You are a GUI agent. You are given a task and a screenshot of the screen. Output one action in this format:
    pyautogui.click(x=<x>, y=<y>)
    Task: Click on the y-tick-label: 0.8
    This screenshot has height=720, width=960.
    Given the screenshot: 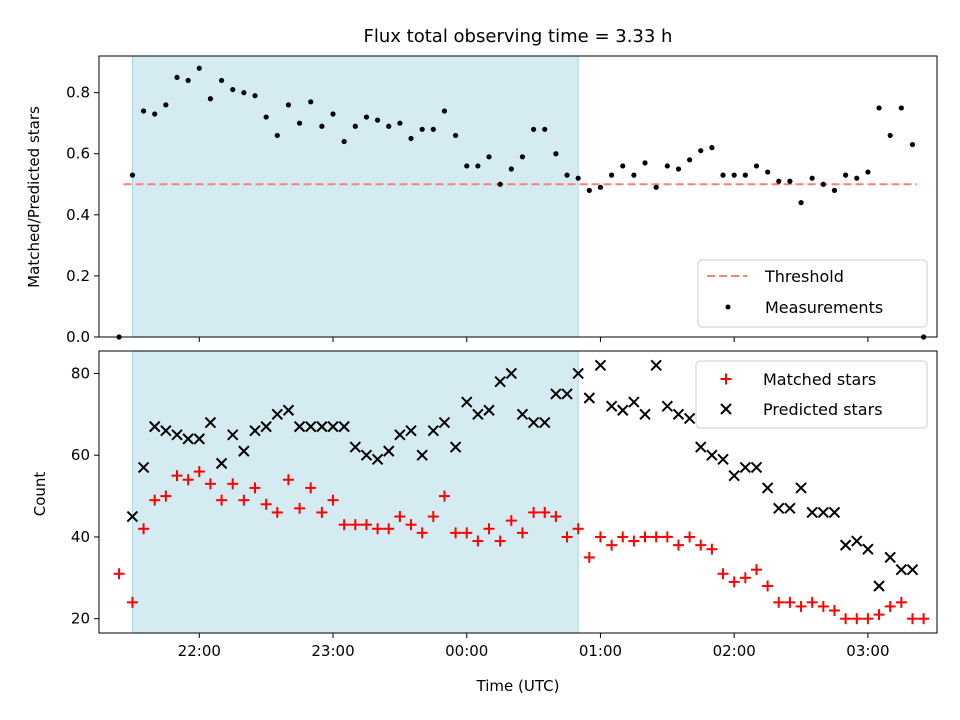 What is the action you would take?
    pyautogui.click(x=78, y=93)
    